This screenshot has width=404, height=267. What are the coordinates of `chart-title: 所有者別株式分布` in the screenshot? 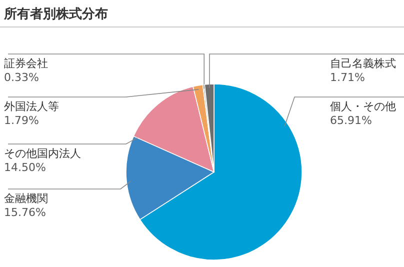 It's located at (55, 14).